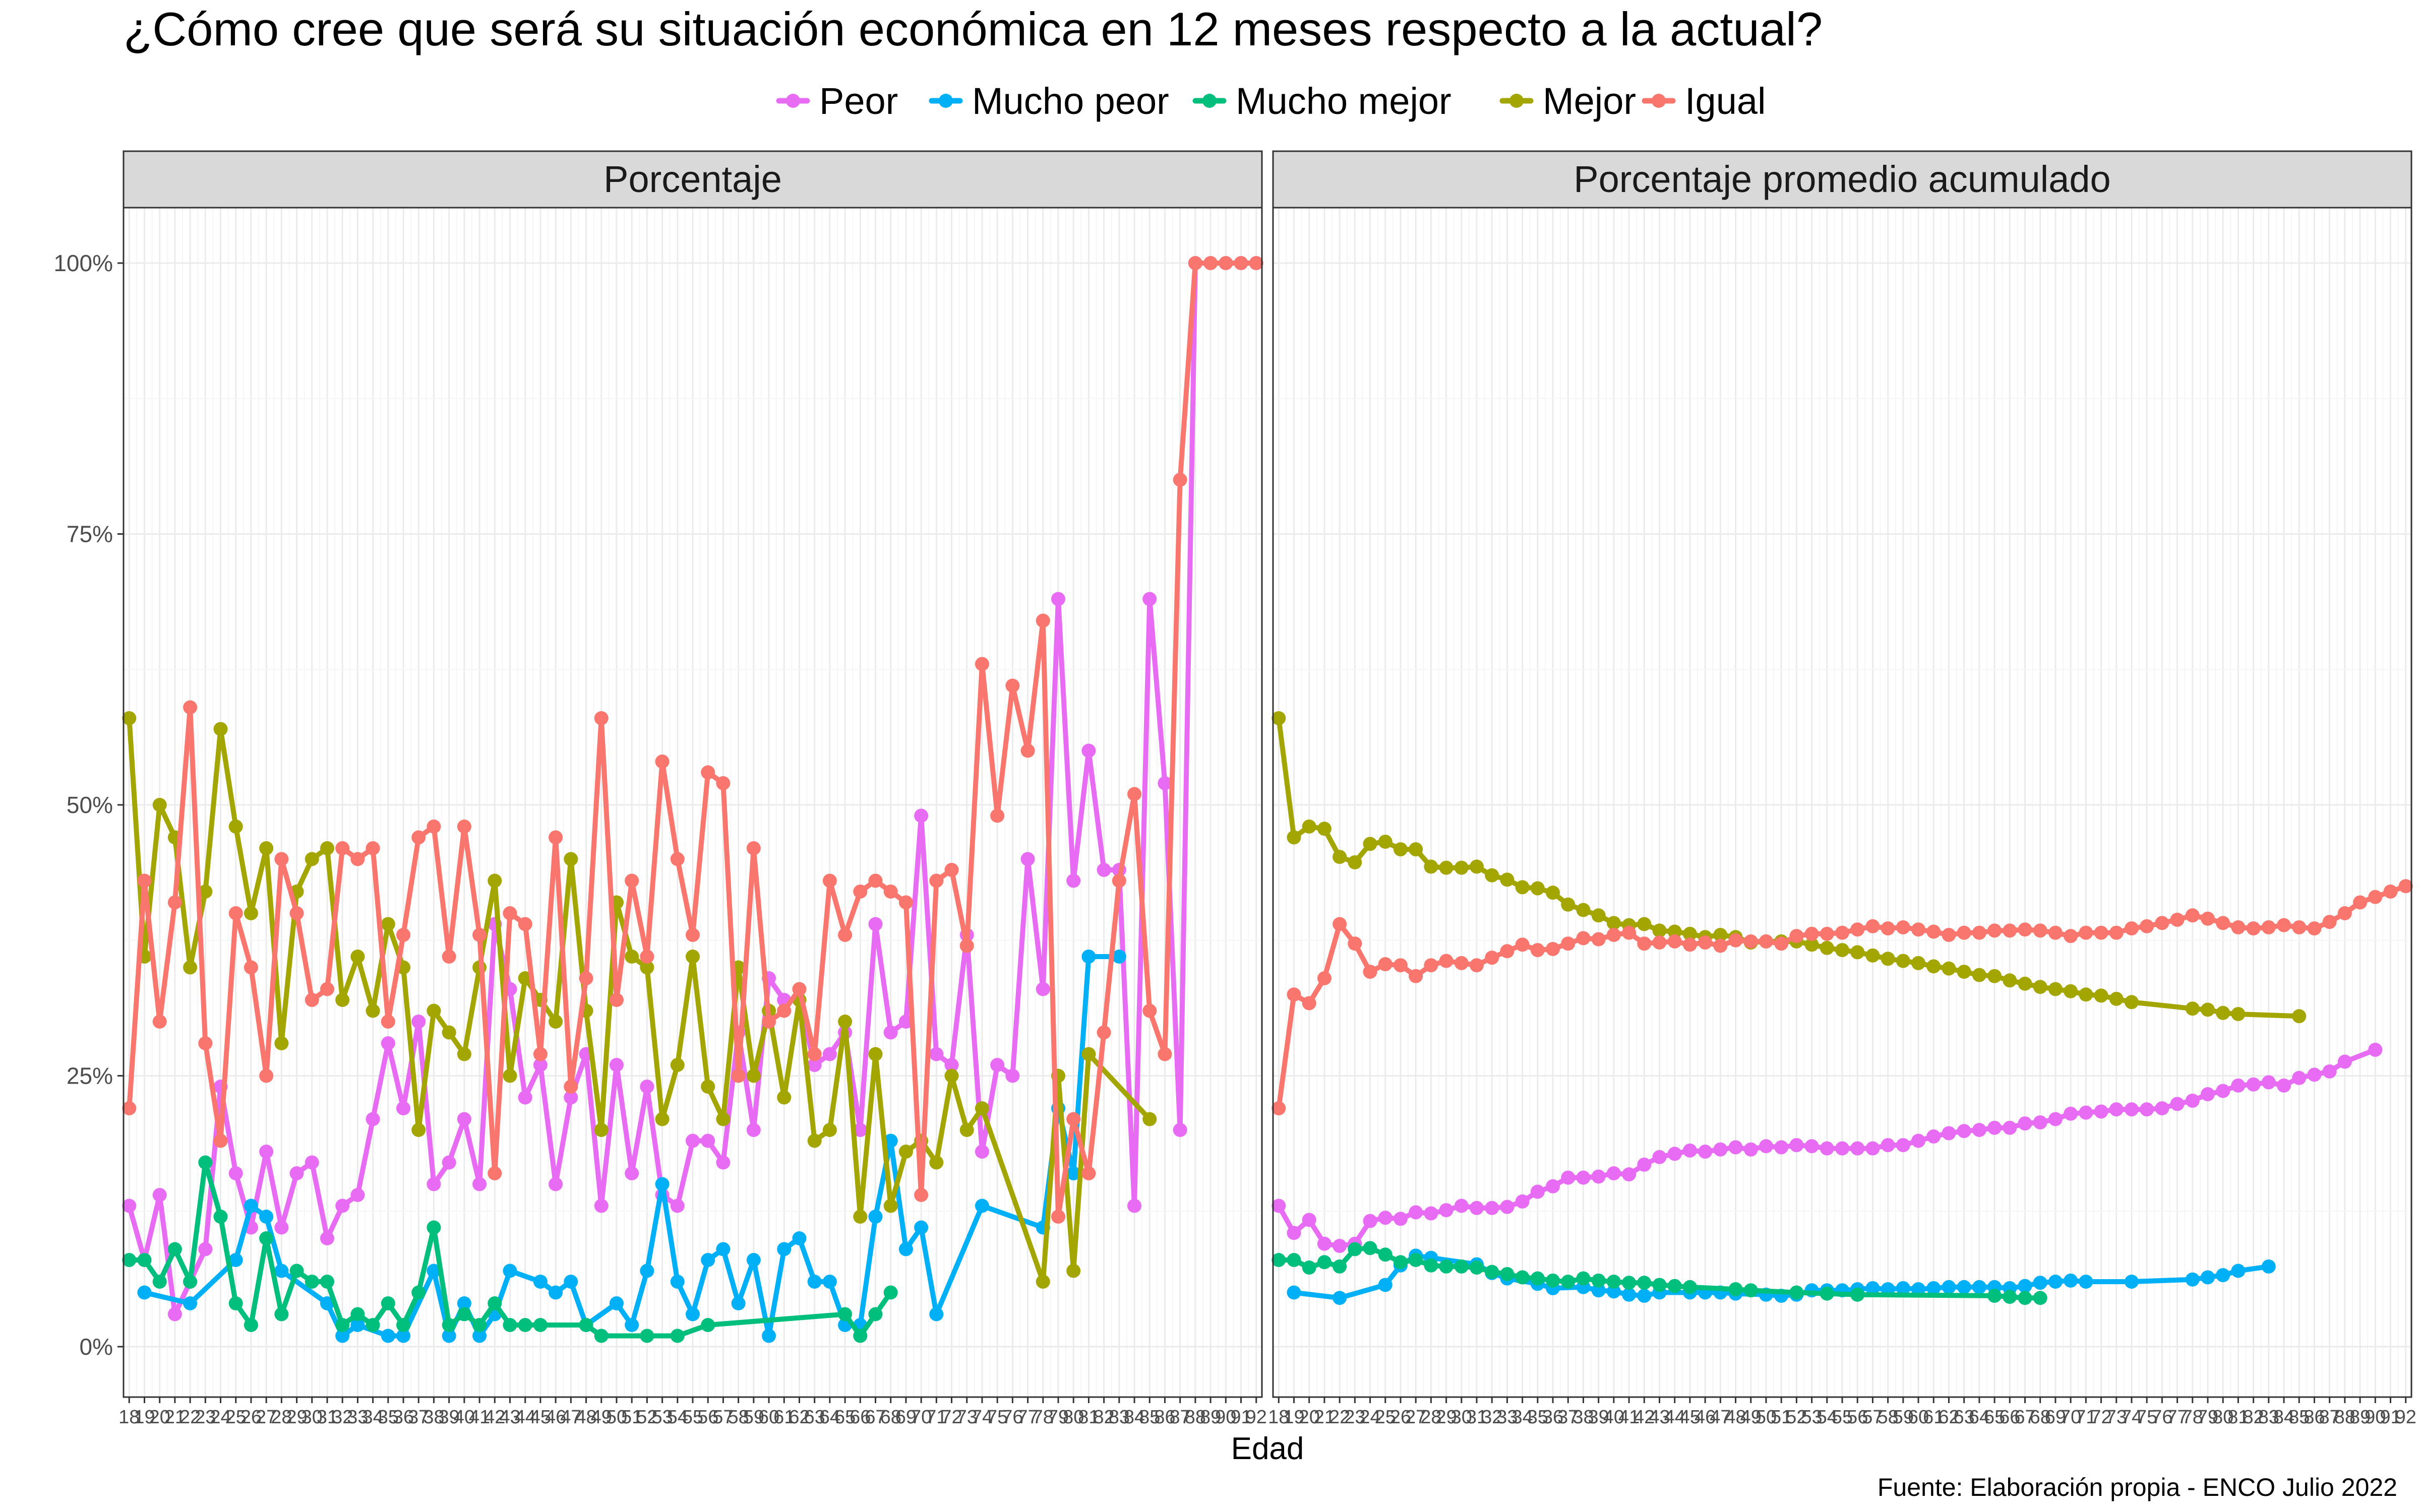 This screenshot has height=1512, width=2420. Describe the element at coordinates (858, 101) in the screenshot. I see `legend-label: Peor` at that location.